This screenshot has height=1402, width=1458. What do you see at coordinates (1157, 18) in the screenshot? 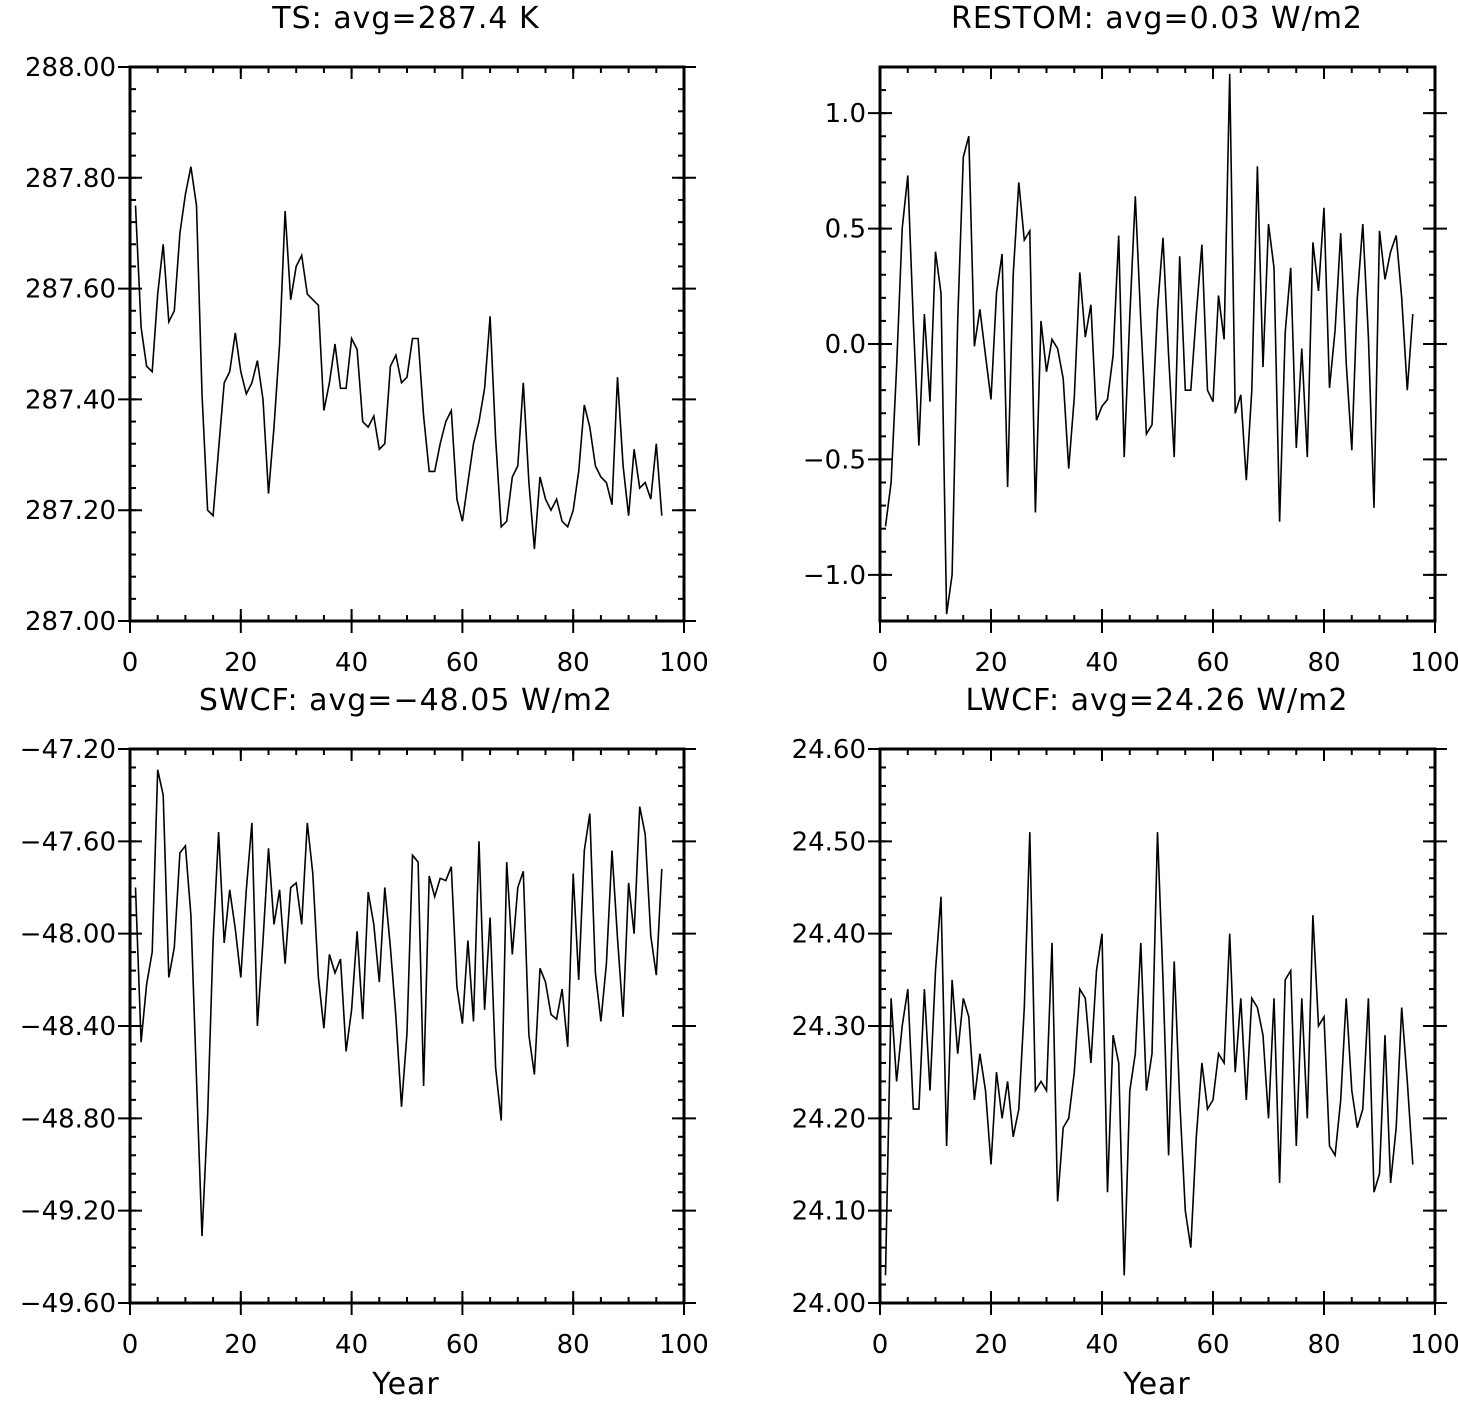
I see `chart-title: RESTOM: avg=0.03 W/m2` at bounding box center [1157, 18].